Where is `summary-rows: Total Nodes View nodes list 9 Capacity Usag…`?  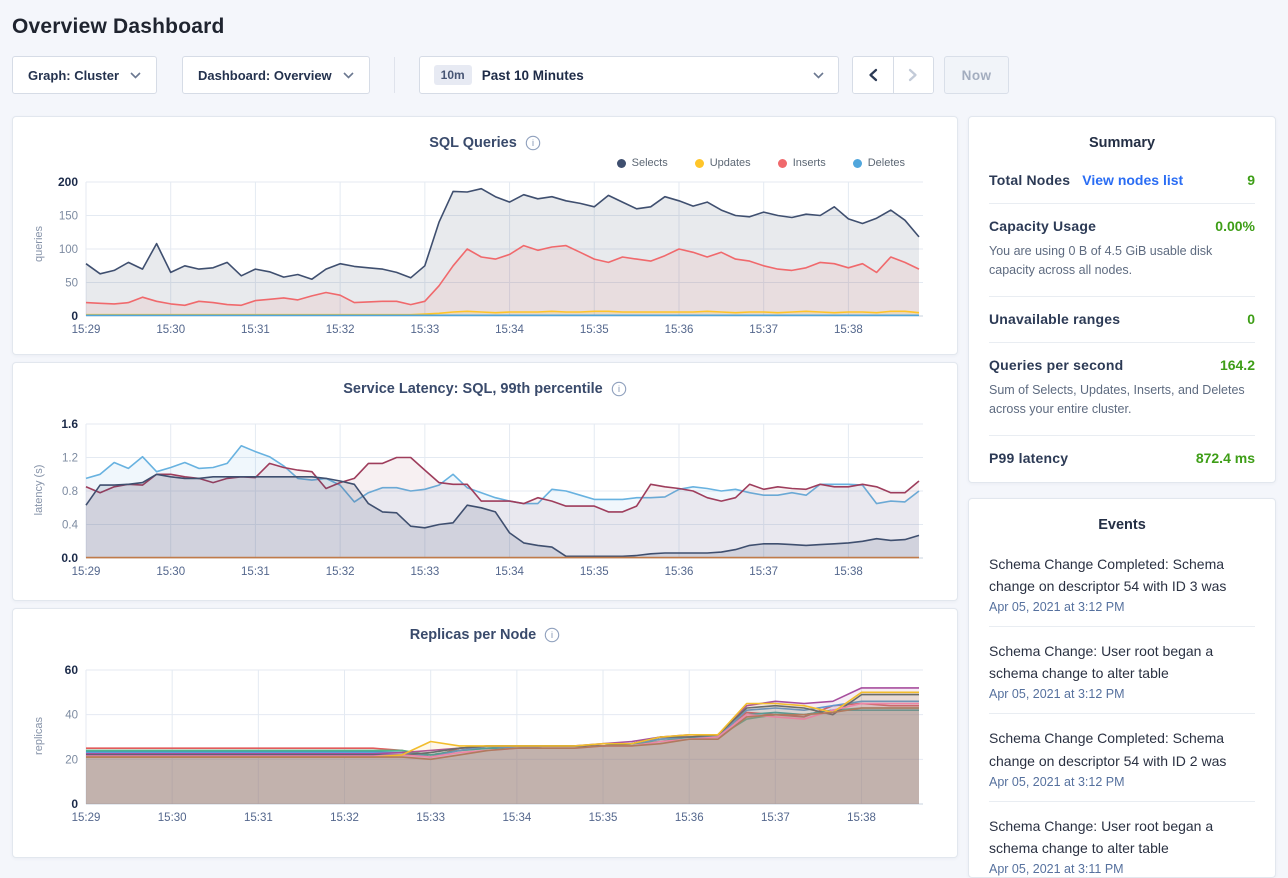
summary-rows: Total Nodes View nodes list 9 Capacity Usag… is located at coordinates (1122, 319).